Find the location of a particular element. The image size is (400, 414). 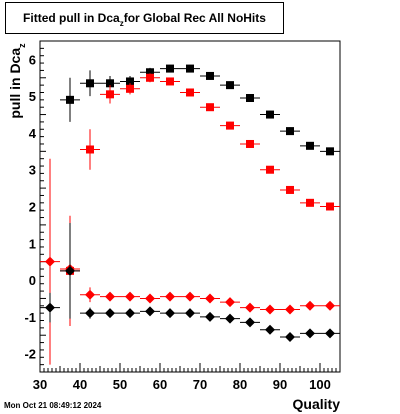

y-axis-label: pull in Dcaz is located at coordinates (17, 81).